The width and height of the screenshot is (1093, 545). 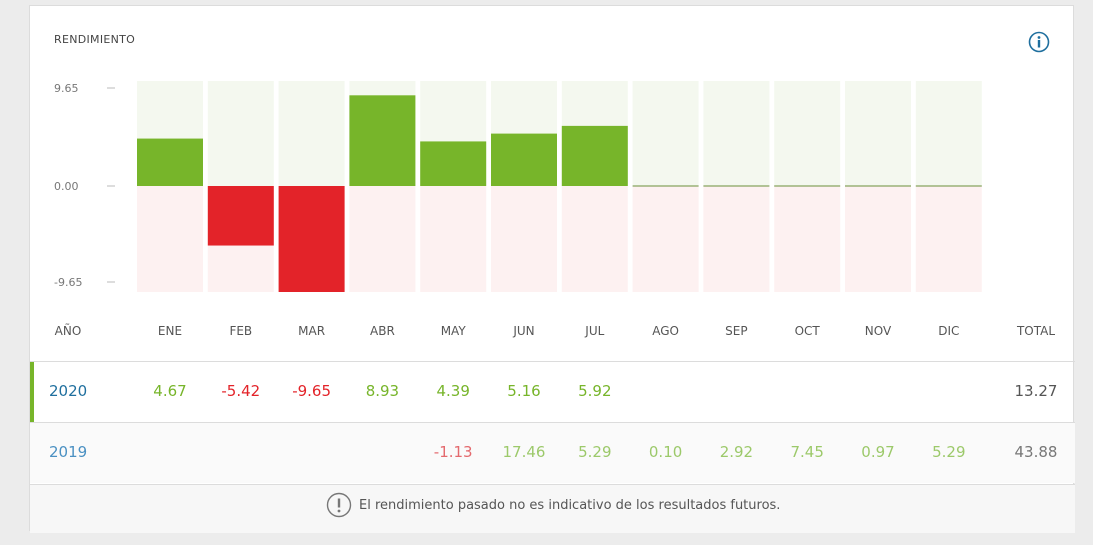 What do you see at coordinates (949, 452) in the screenshot?
I see `row-value-dic: 5.29` at bounding box center [949, 452].